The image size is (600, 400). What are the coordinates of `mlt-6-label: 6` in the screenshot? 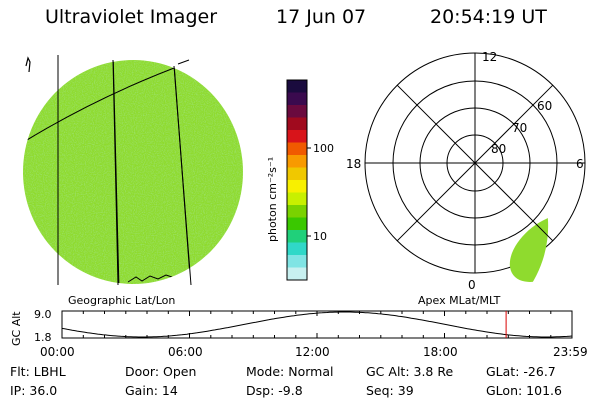 It's located at (580, 164).